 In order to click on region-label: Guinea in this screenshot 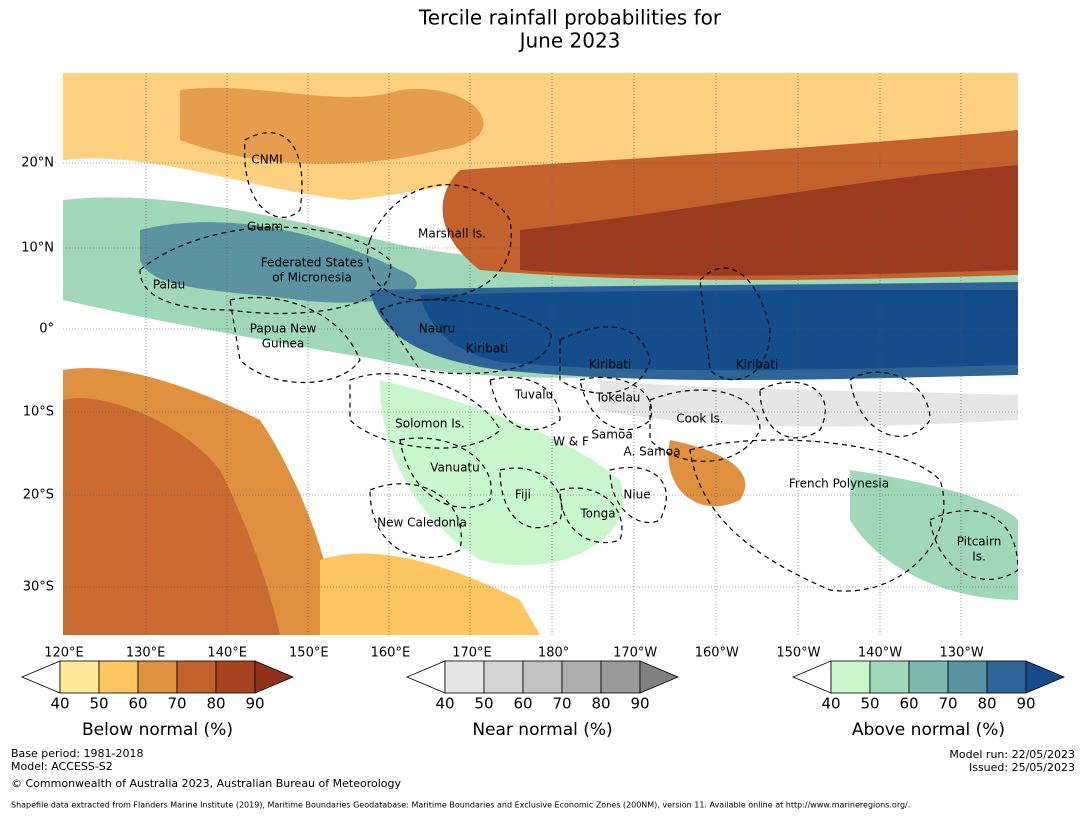, I will do `click(283, 344)`.